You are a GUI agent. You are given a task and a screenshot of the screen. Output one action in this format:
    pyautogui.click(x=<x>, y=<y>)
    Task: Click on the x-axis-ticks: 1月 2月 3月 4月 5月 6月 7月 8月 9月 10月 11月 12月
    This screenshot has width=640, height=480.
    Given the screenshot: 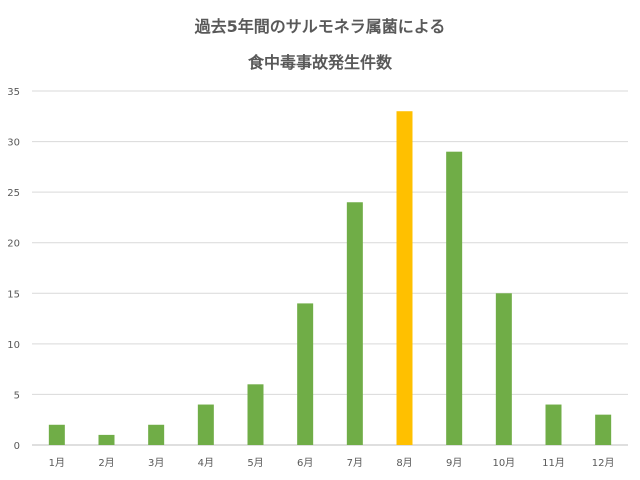 What is the action you would take?
    pyautogui.click(x=332, y=463)
    